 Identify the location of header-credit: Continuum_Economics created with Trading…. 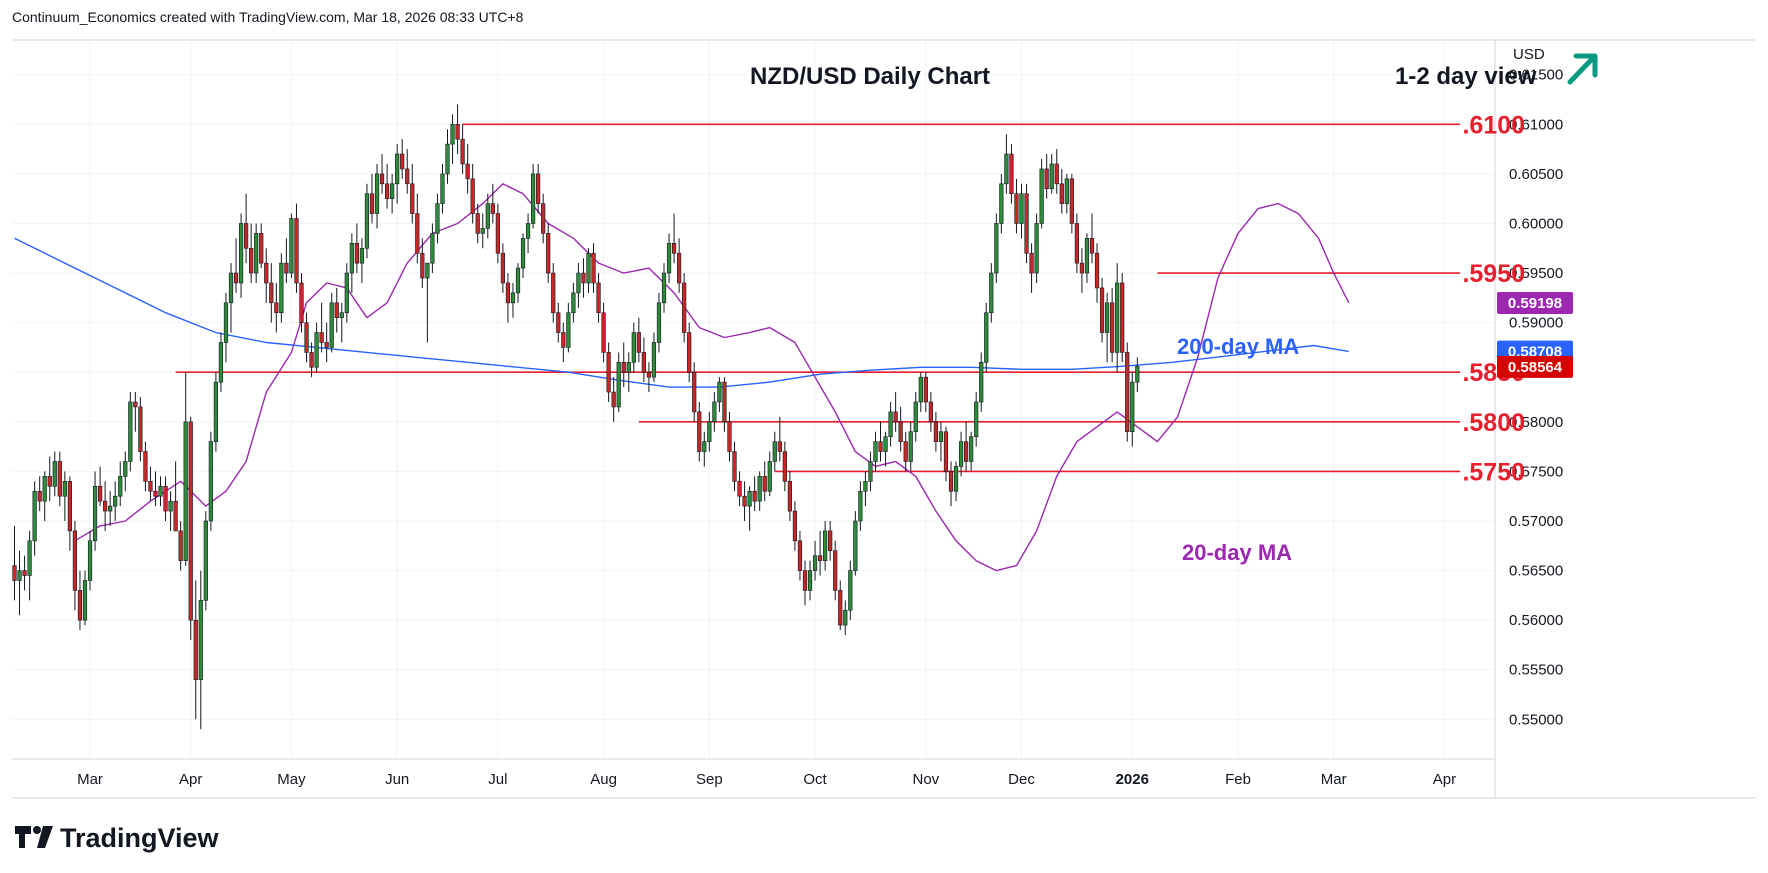
(268, 17).